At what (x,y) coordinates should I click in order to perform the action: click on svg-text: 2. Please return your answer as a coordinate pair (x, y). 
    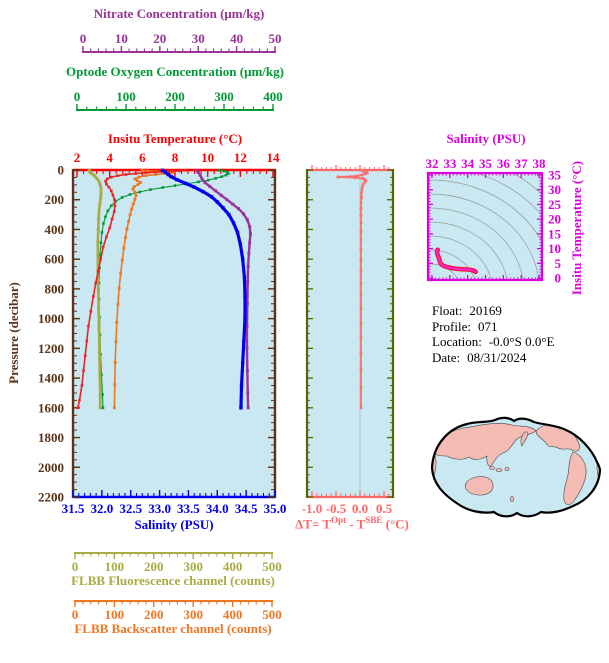
    Looking at the image, I should click on (77, 157).